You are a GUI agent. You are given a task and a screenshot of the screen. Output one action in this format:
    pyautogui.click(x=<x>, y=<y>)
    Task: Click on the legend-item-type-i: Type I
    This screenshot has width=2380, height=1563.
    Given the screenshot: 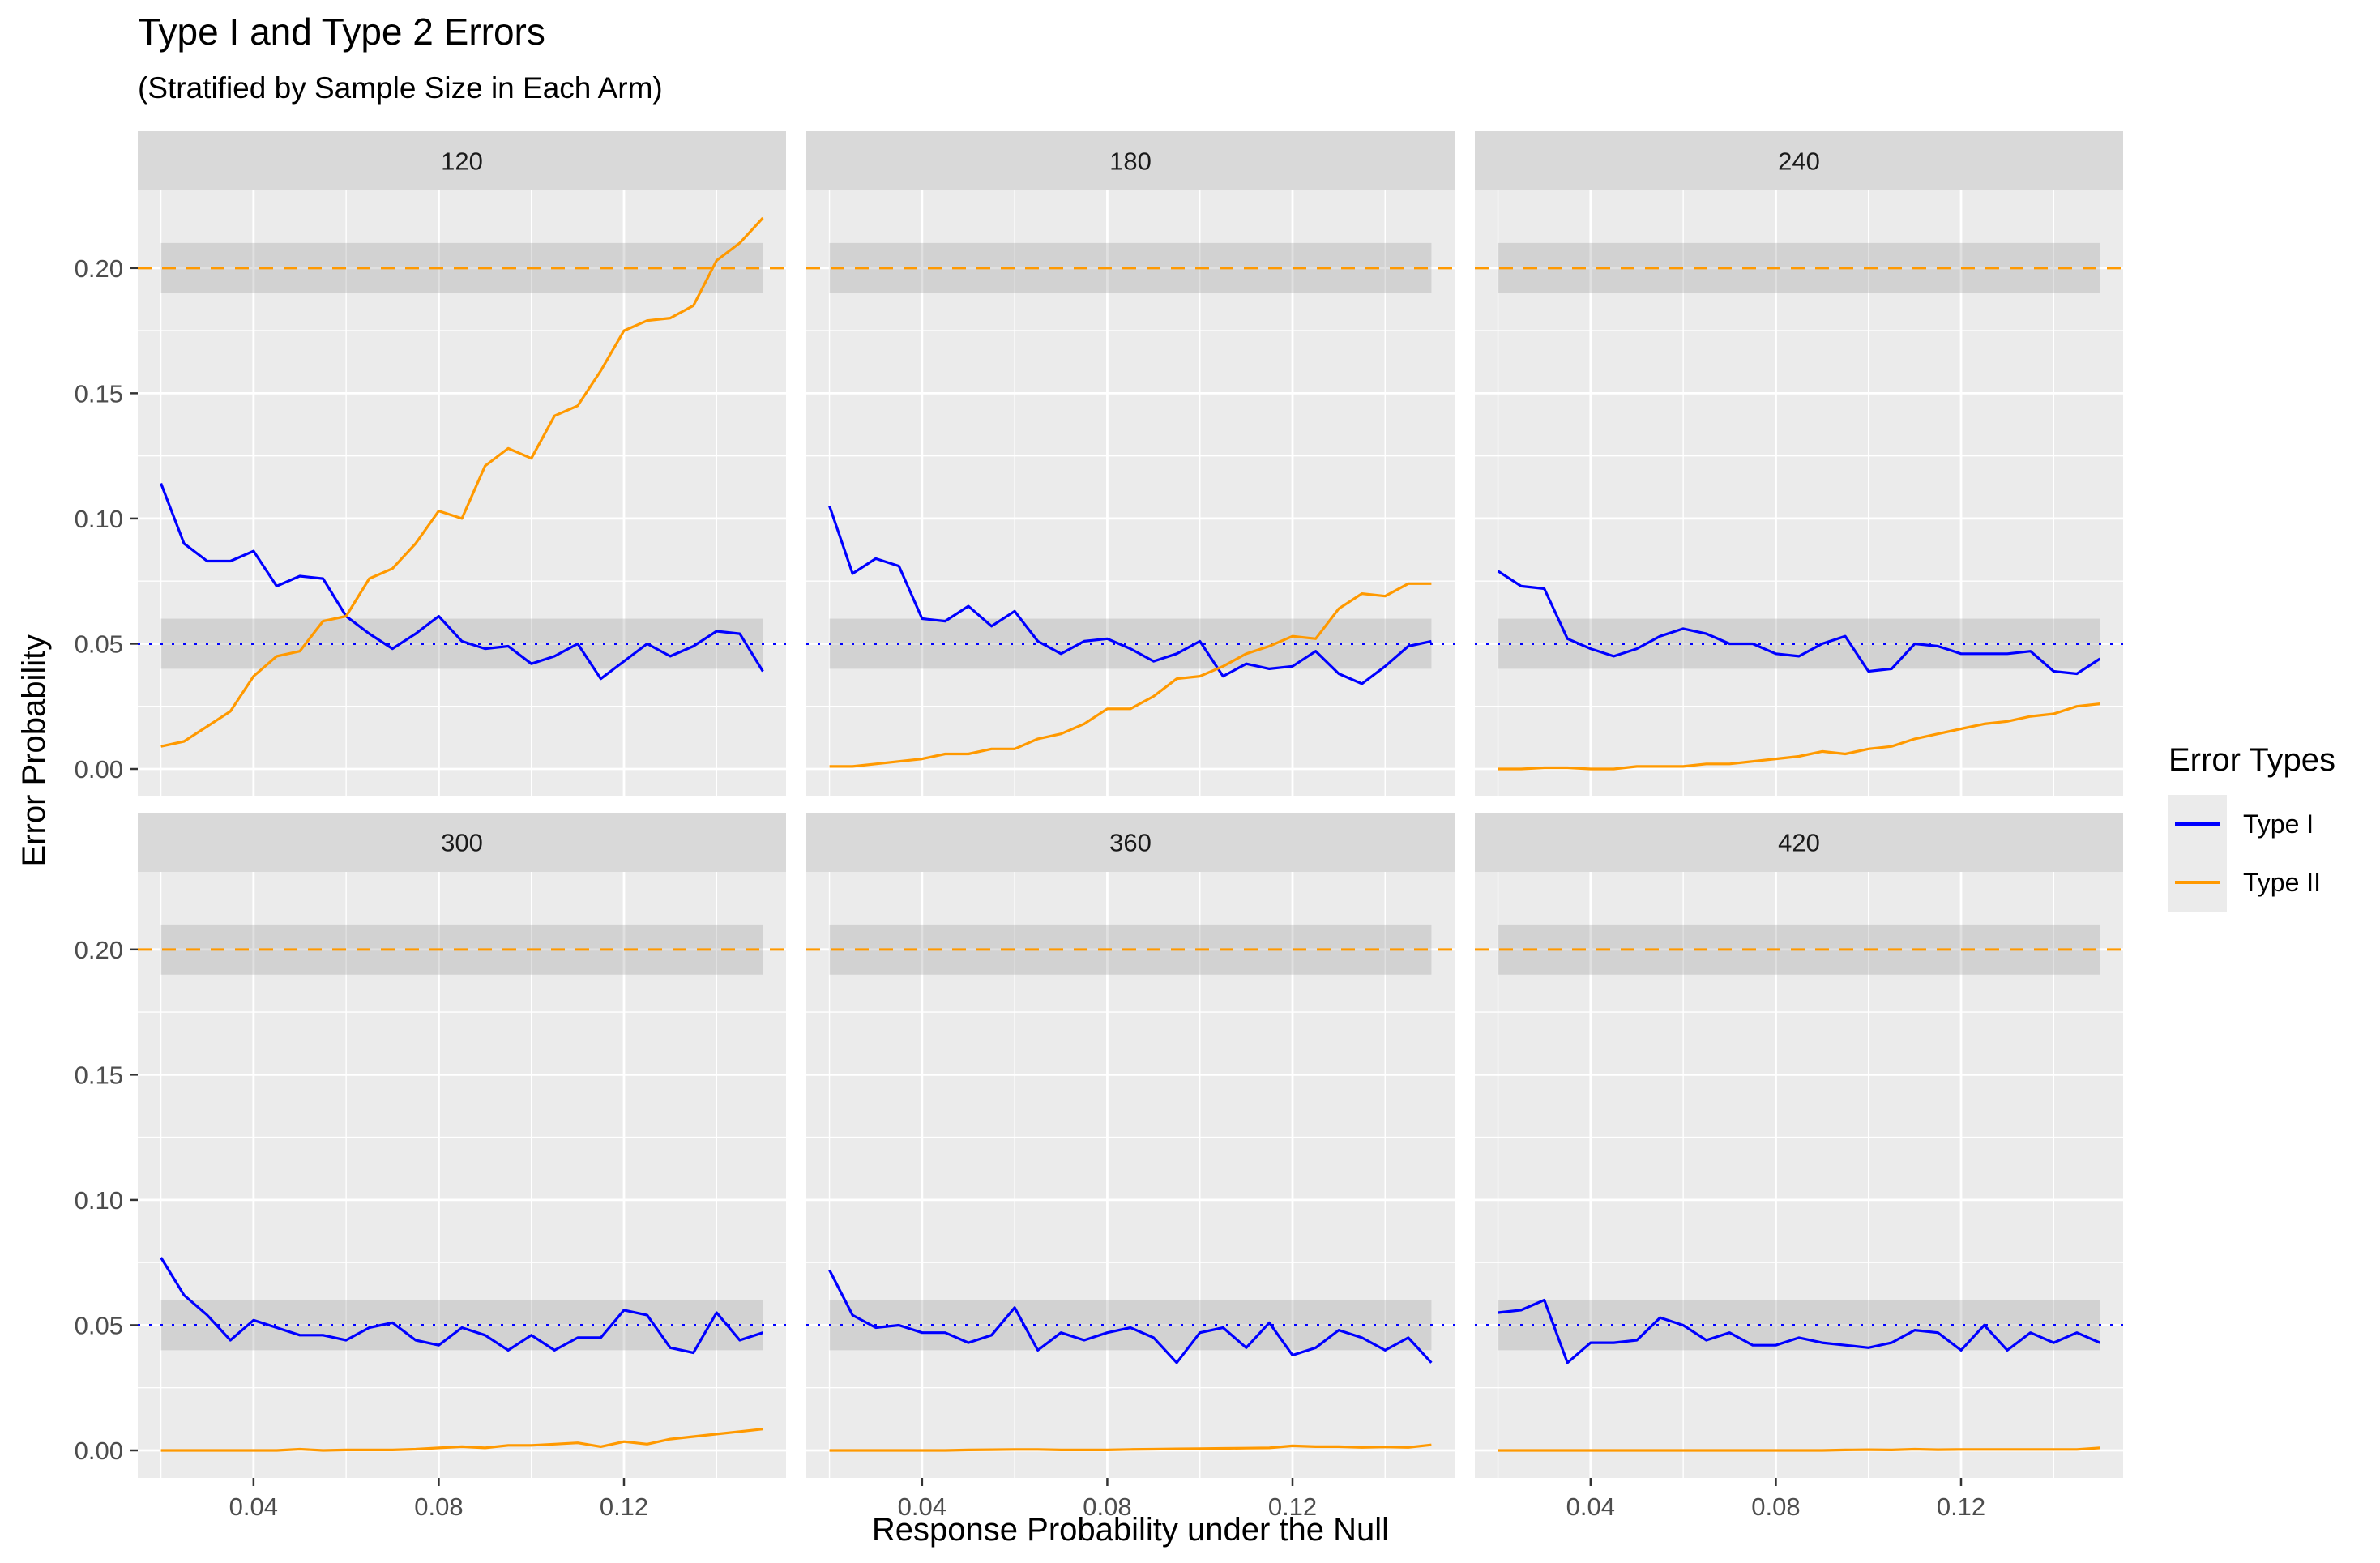 What is the action you would take?
    pyautogui.click(x=2251, y=824)
    